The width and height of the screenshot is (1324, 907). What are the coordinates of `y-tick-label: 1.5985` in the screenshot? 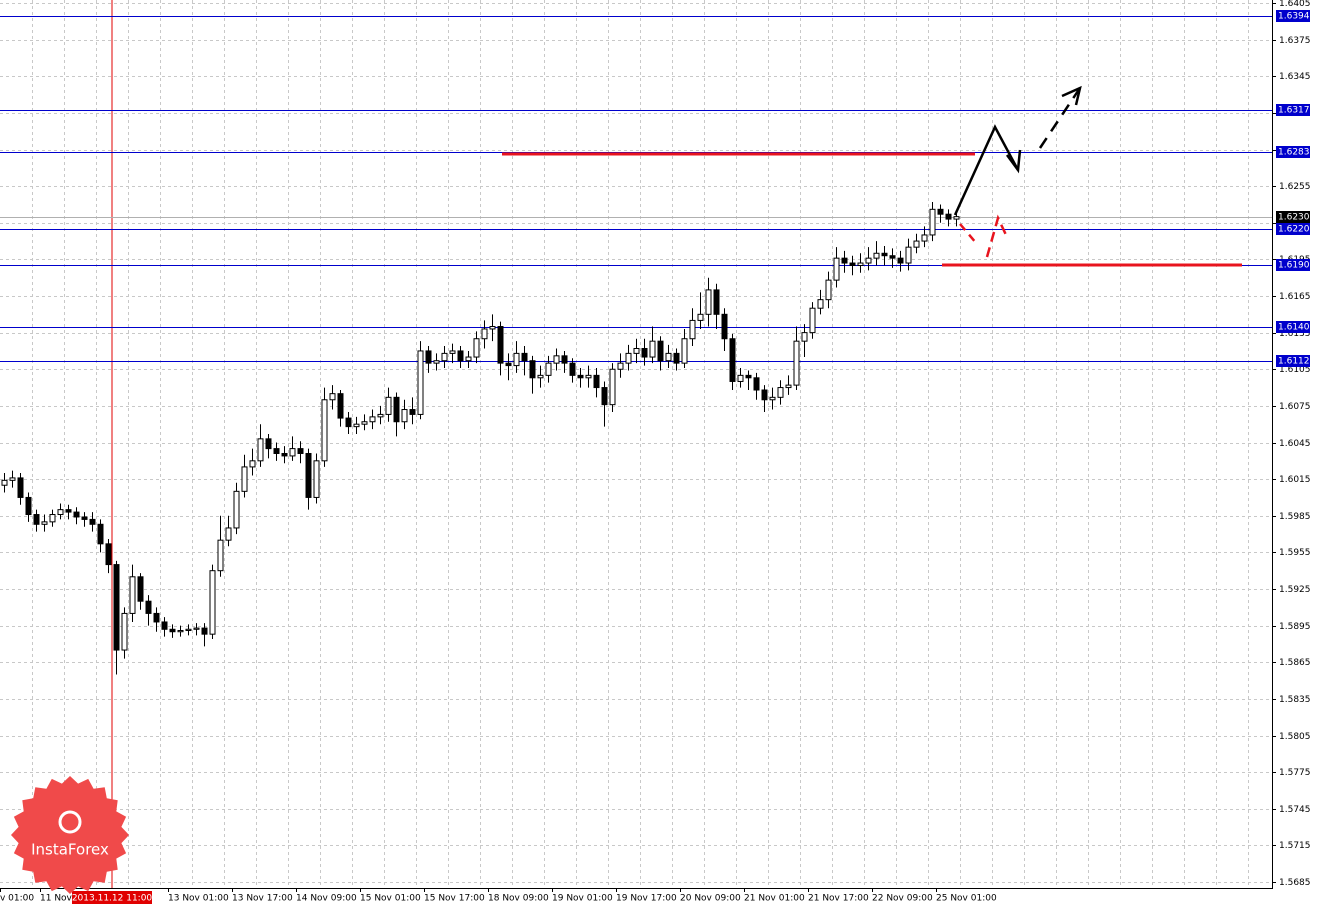 It's located at (1295, 517).